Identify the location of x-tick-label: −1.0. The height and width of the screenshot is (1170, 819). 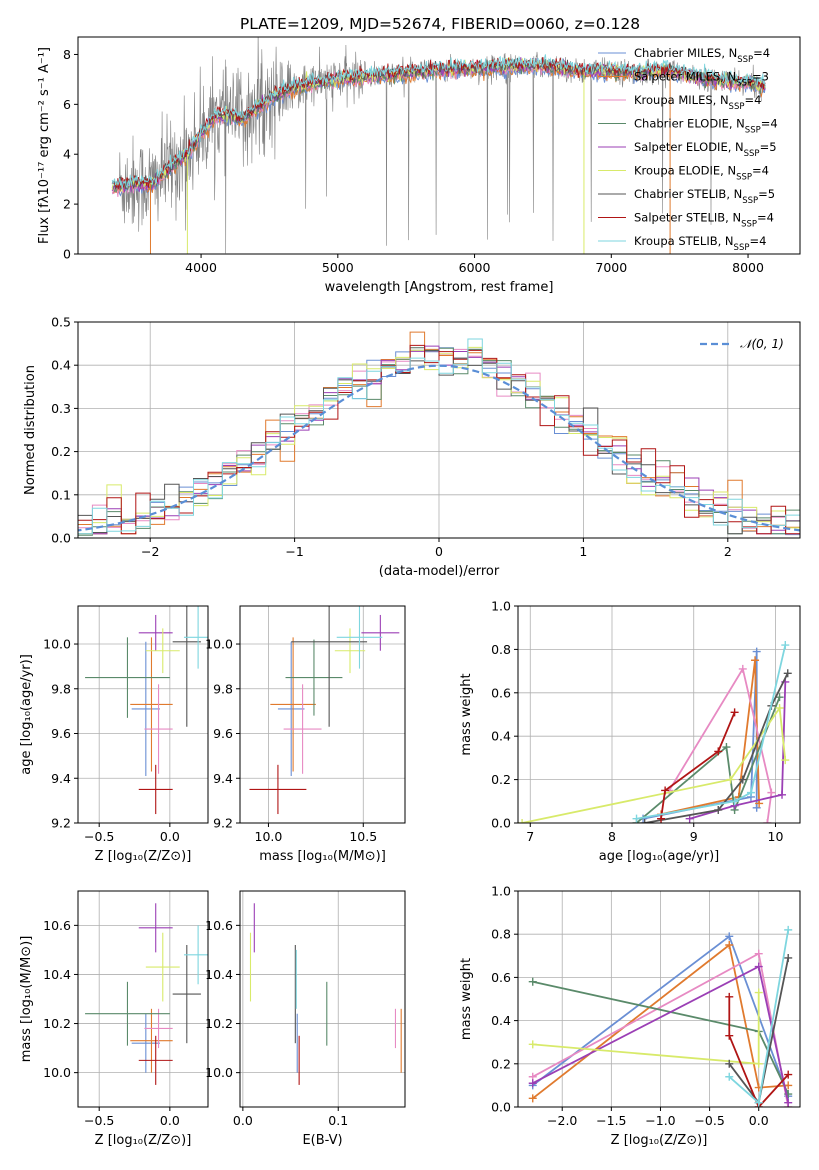
(660, 1120).